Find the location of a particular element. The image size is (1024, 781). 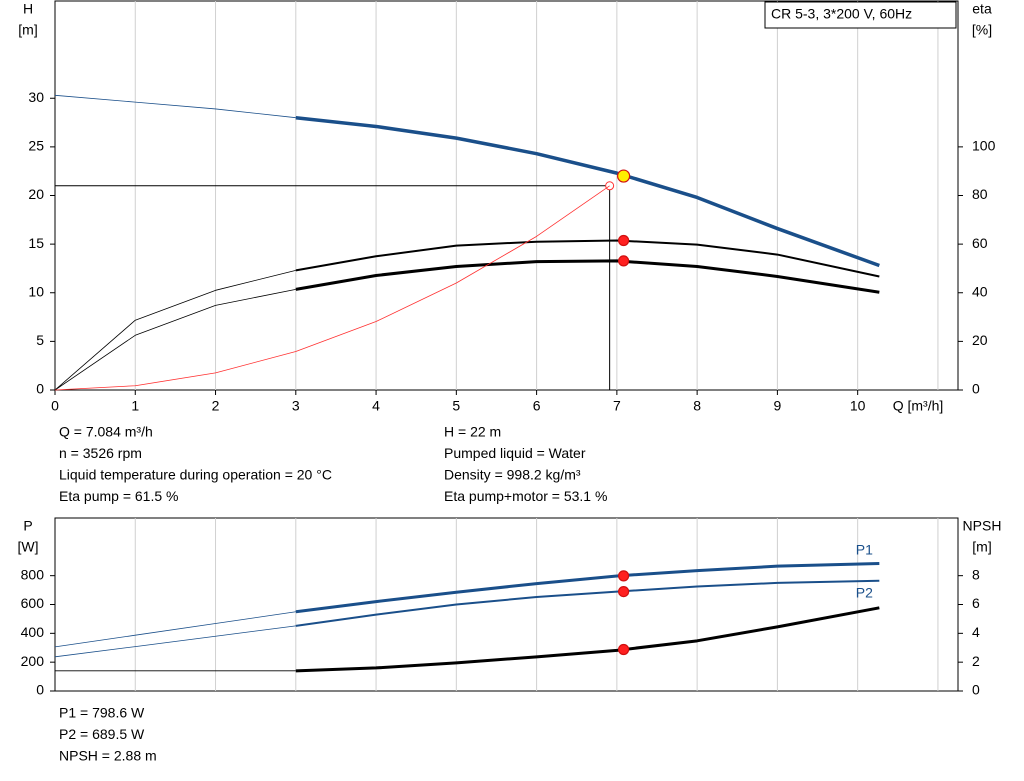

y-tick-label: 20 is located at coordinates (36, 194).